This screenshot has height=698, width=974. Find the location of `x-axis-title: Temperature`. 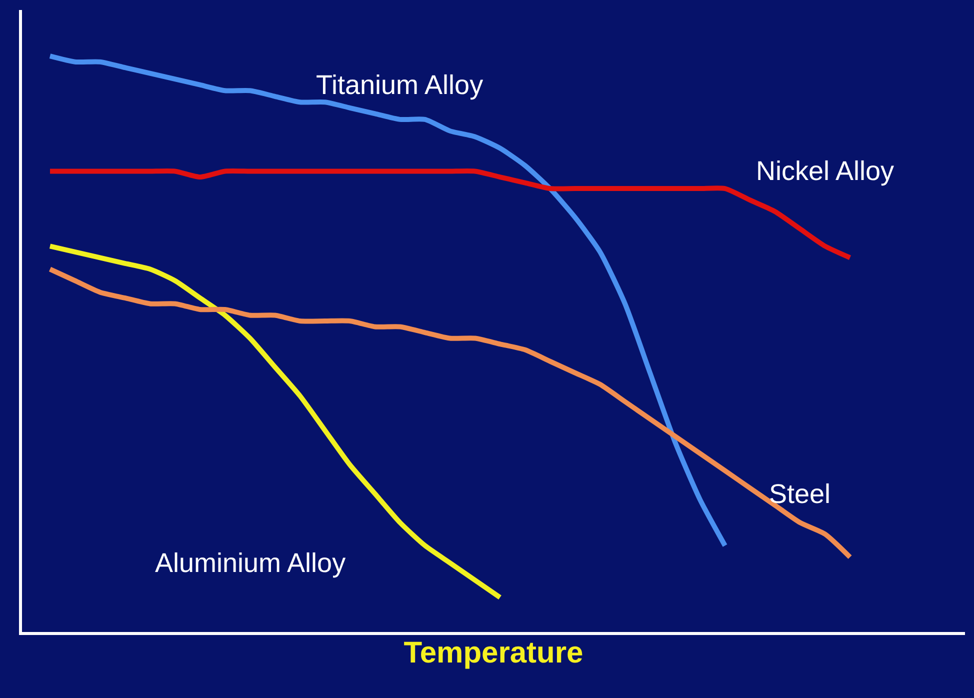

x-axis-title: Temperature is located at coordinates (494, 653).